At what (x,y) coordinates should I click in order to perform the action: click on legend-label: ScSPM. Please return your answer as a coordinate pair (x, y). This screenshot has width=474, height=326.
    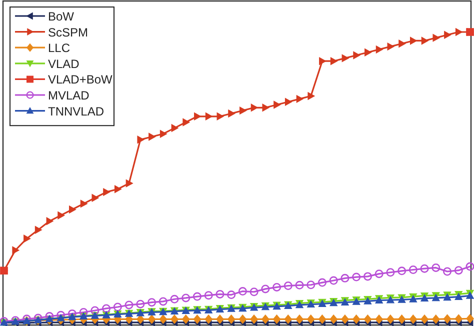
    Looking at the image, I should click on (68, 32).